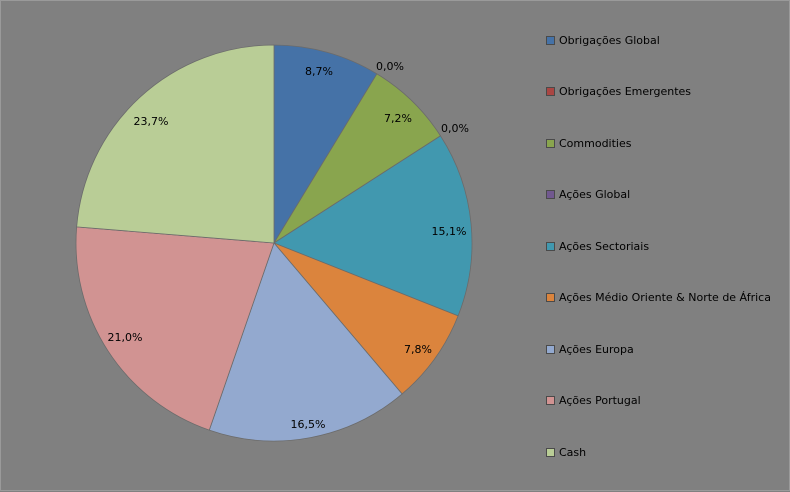 The image size is (790, 492). I want to click on legend-item-7: Ações Portugal, so click(593, 401).